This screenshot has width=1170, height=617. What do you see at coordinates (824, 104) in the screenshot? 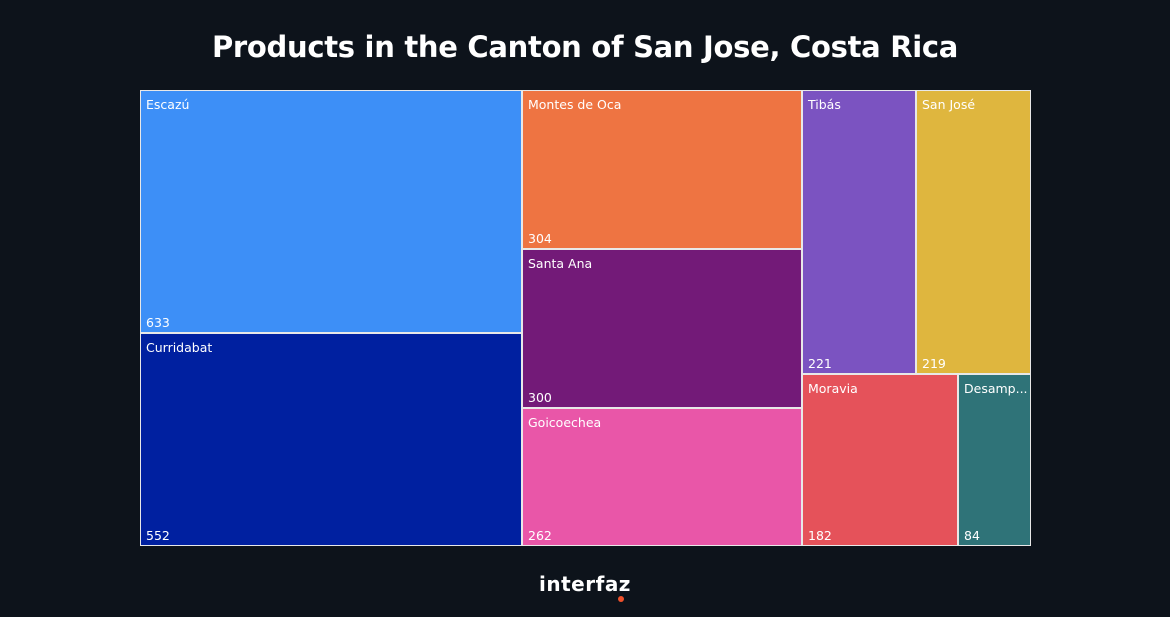
I see `tile-label: Tibás` at bounding box center [824, 104].